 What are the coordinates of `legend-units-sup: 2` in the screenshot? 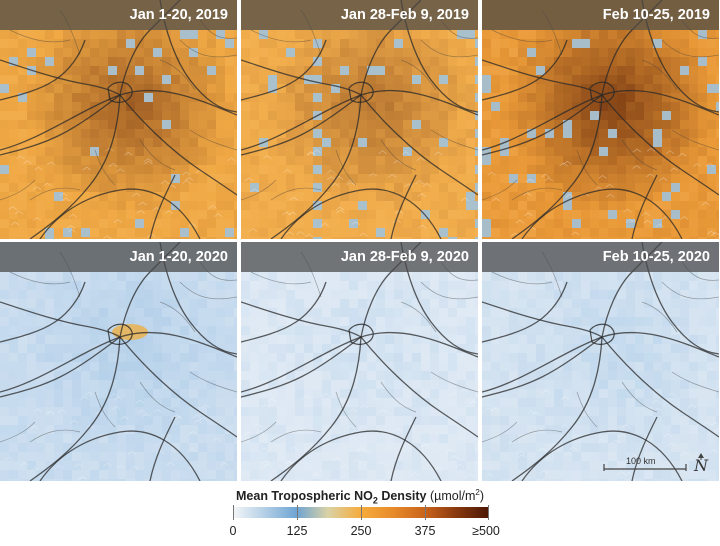 It's located at (477, 492).